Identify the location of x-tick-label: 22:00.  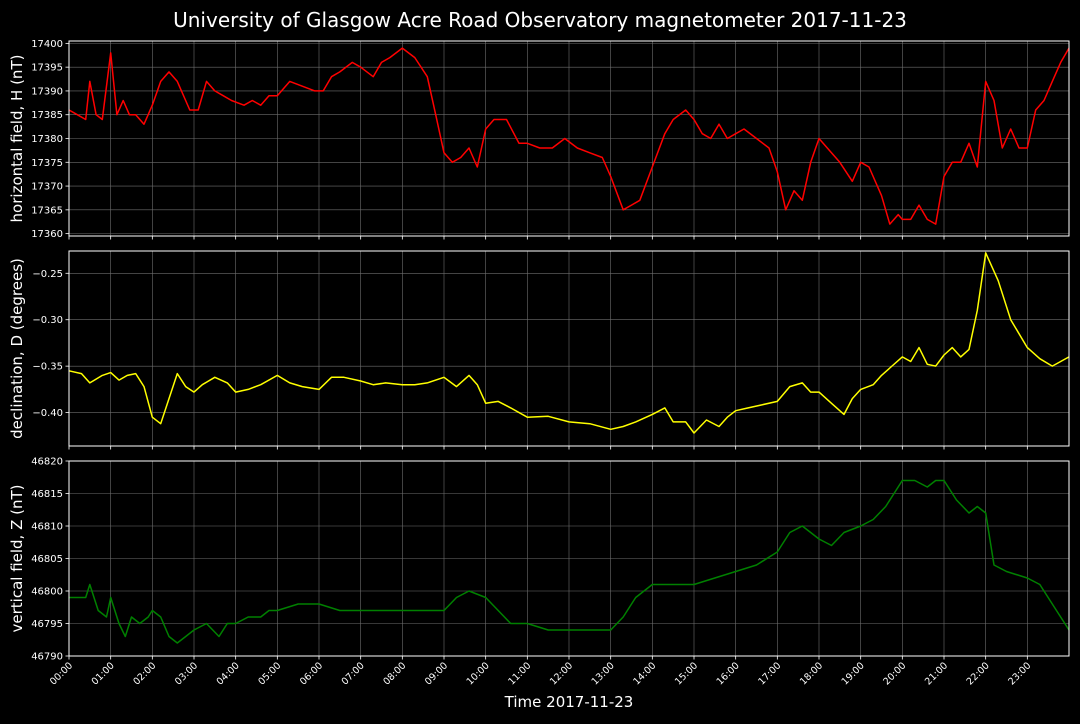
(978, 673).